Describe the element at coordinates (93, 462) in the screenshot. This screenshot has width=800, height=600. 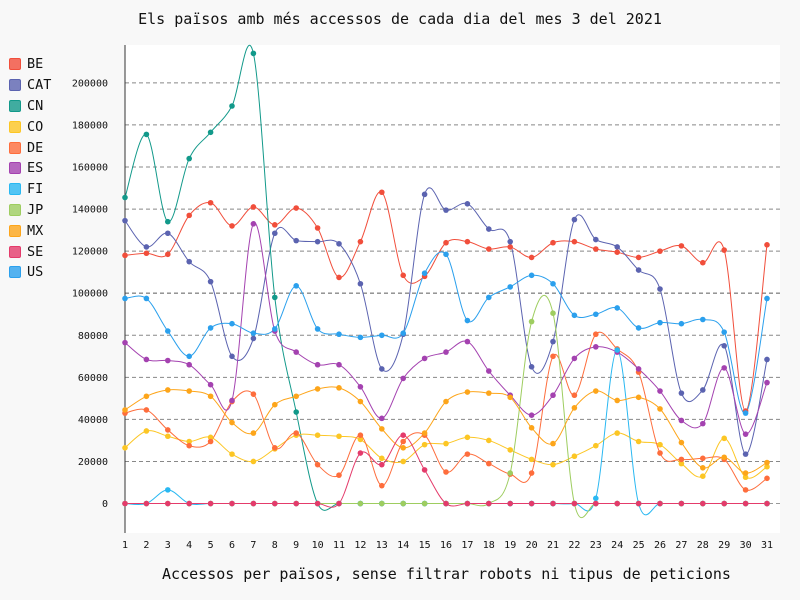
I see `y-tick-label: 20000` at that location.